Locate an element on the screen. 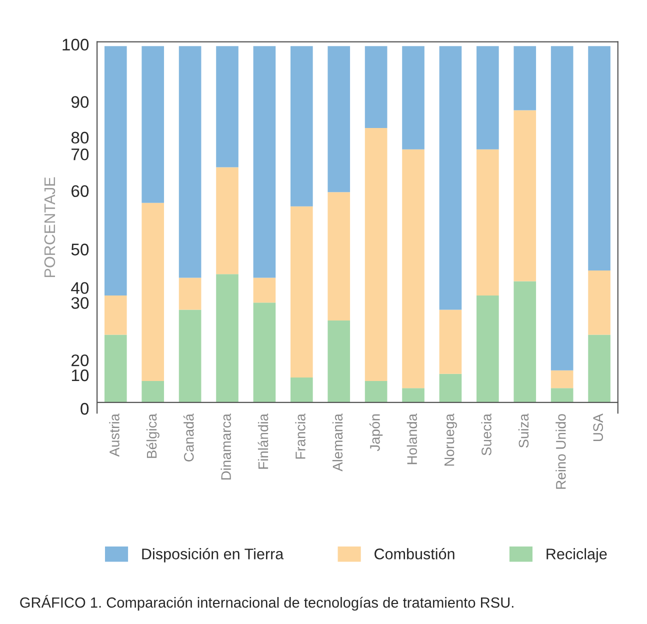 This screenshot has height=624, width=647. text: 30 is located at coordinates (80, 303).